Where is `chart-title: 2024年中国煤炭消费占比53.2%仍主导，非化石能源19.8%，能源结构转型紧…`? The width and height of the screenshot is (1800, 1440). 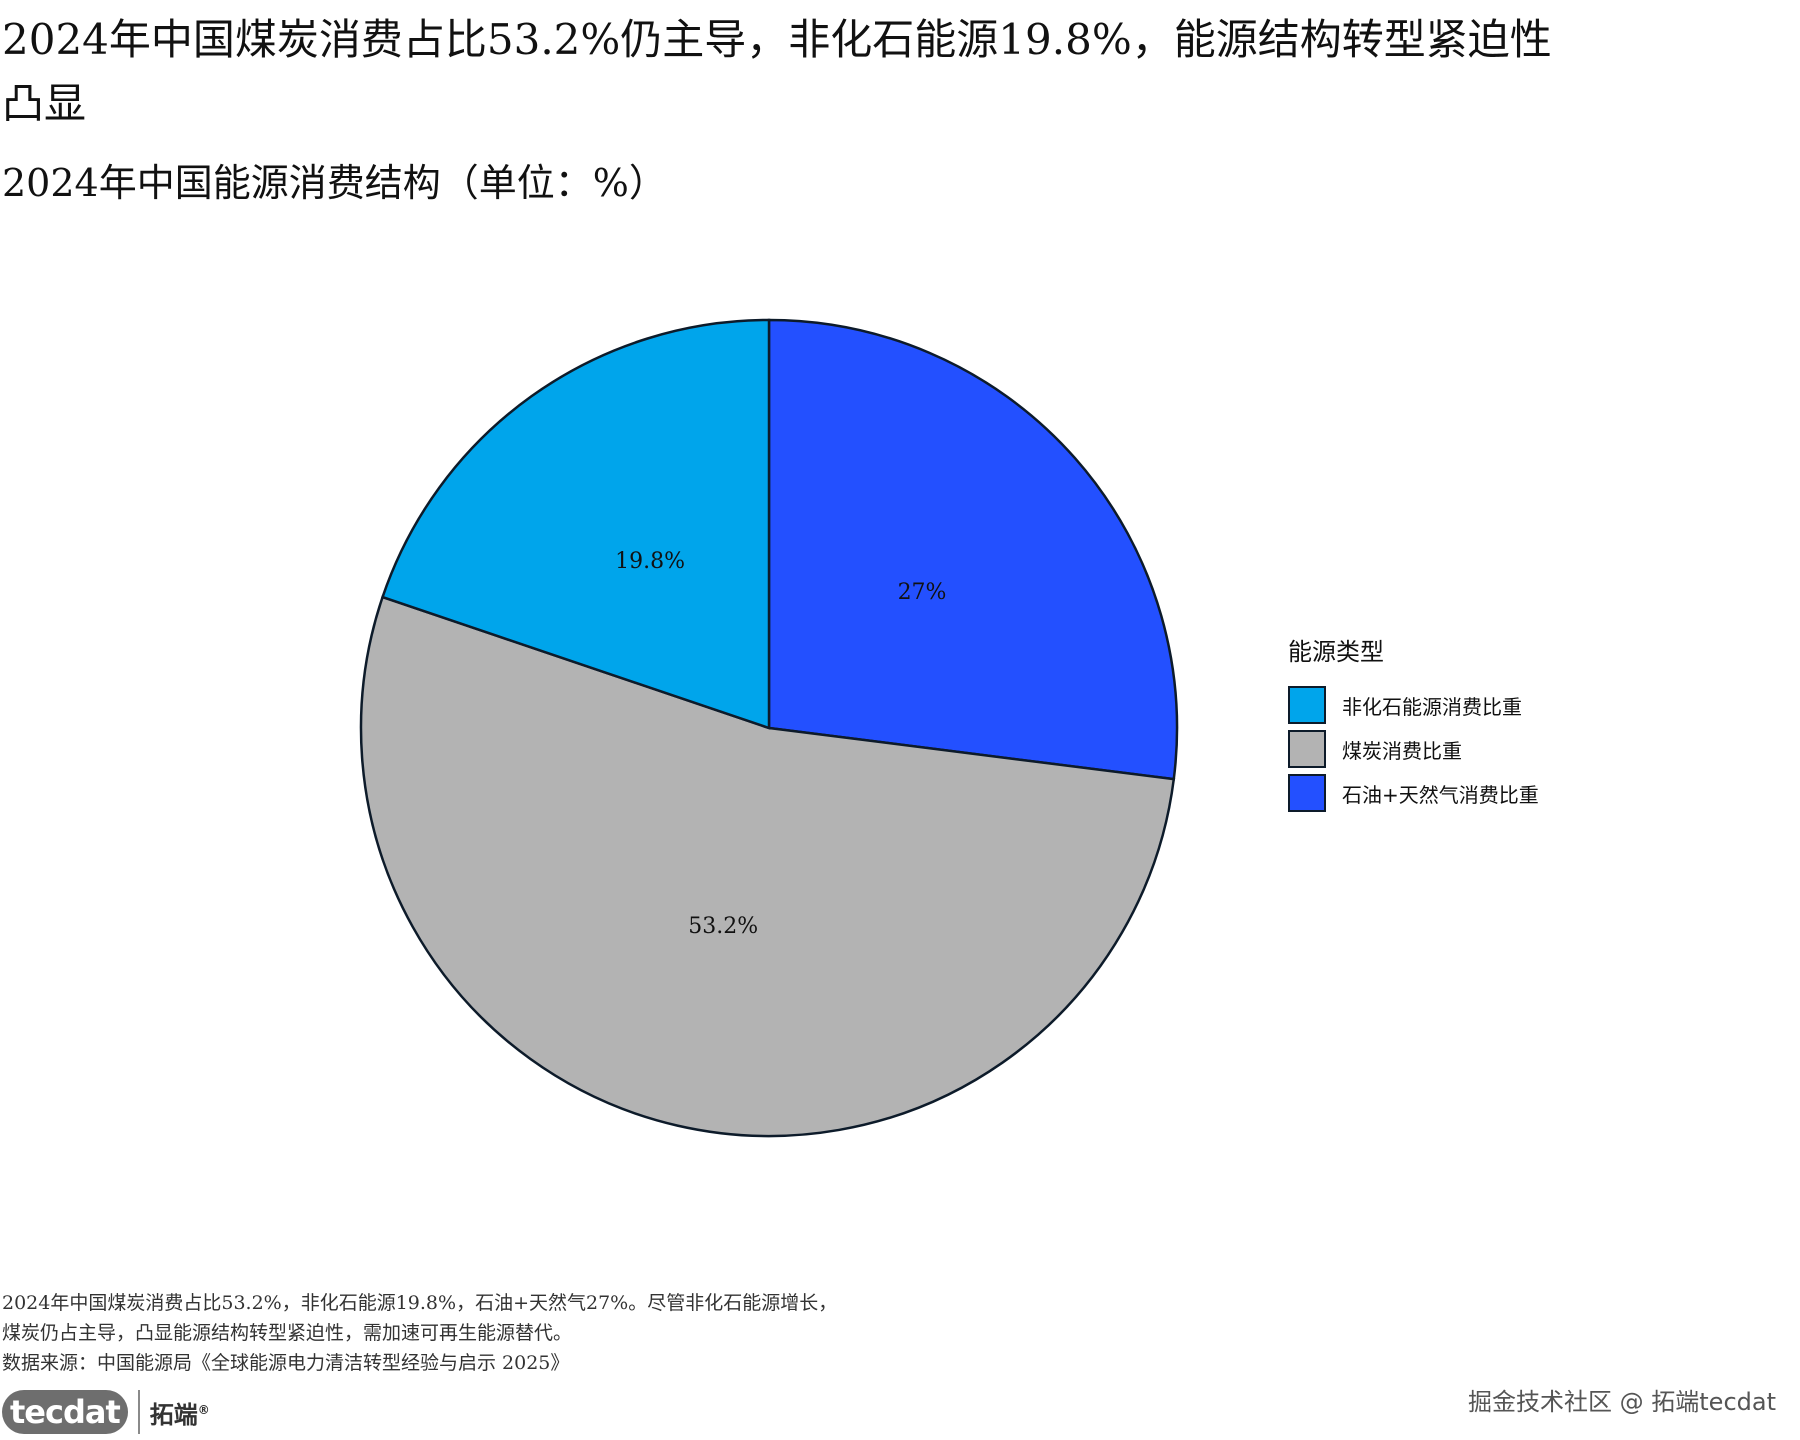 chart-title: 2024年中国煤炭消费占比53.2%仍主导，非化石能源19.8%，能源结构转型紧… is located at coordinates (777, 71).